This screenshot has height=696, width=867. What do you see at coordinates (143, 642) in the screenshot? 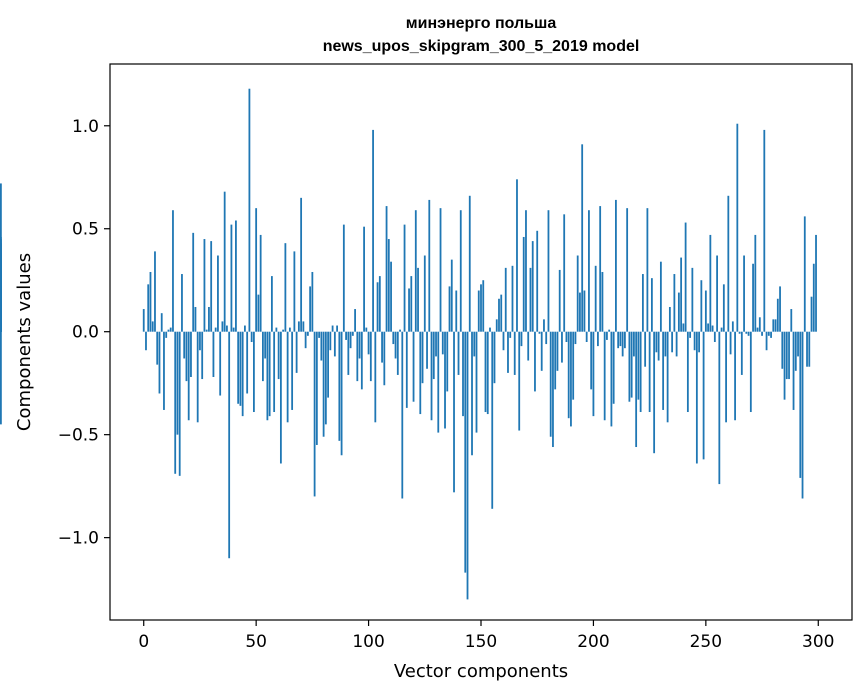
I see `x-tick-label-0: 0` at bounding box center [143, 642].